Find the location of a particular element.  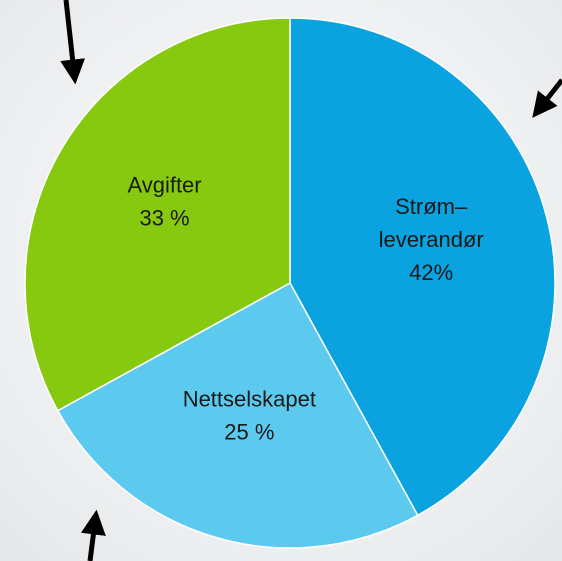

label-line: leverandør is located at coordinates (431, 239).